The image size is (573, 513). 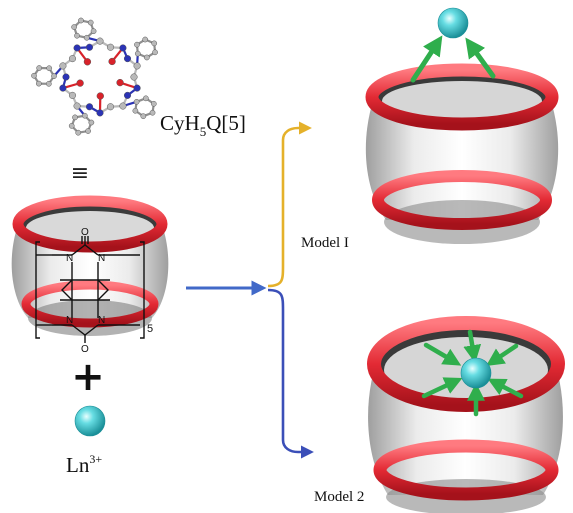 What do you see at coordinates (290, 373) in the screenshot?
I see `branch-line-model2` at bounding box center [290, 373].